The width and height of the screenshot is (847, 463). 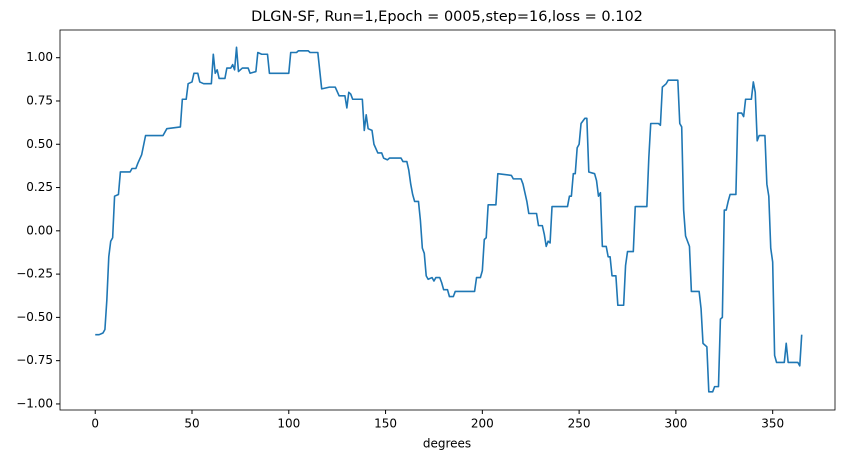 I want to click on y-tick-label: 0.75, so click(x=39, y=100).